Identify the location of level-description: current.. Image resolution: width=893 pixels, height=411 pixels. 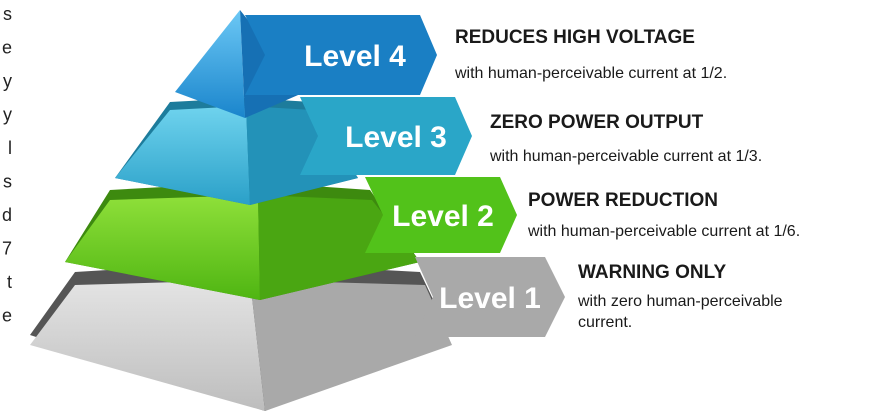
(605, 322).